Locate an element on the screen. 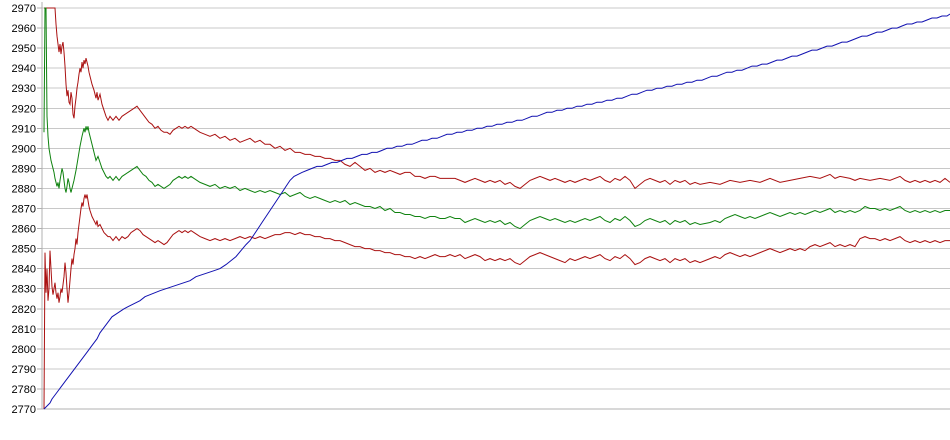  y-axis-label: 2880 is located at coordinates (24, 189).